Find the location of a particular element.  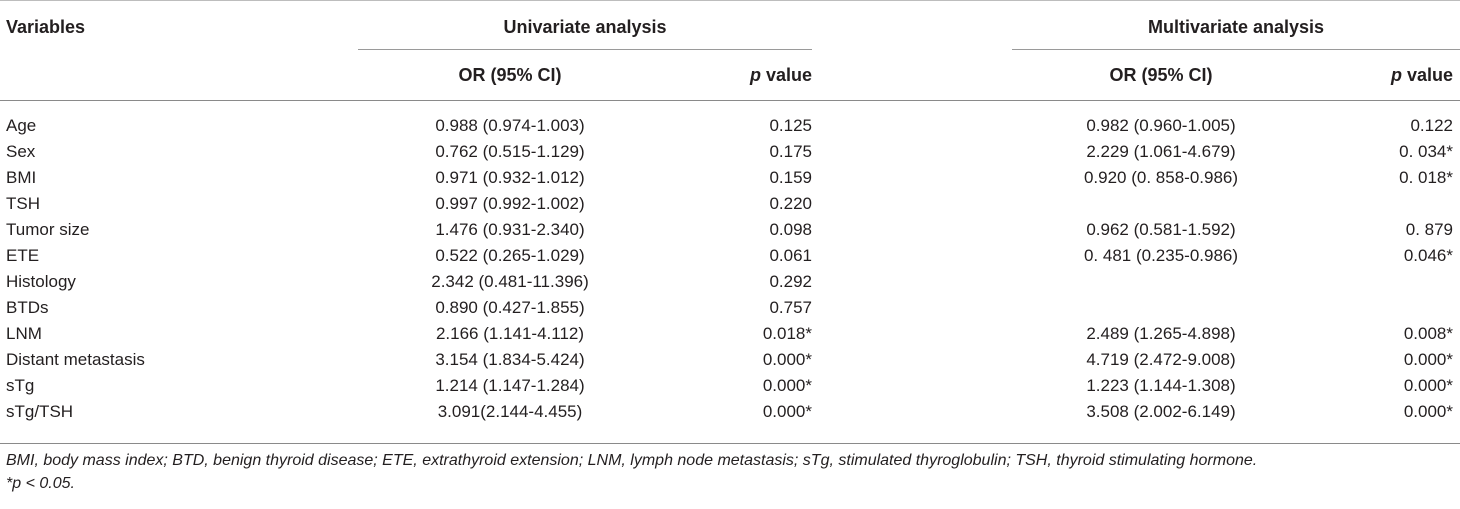

row-univariate-or: 0.988 (0.974-1.003) is located at coordinates (510, 125).